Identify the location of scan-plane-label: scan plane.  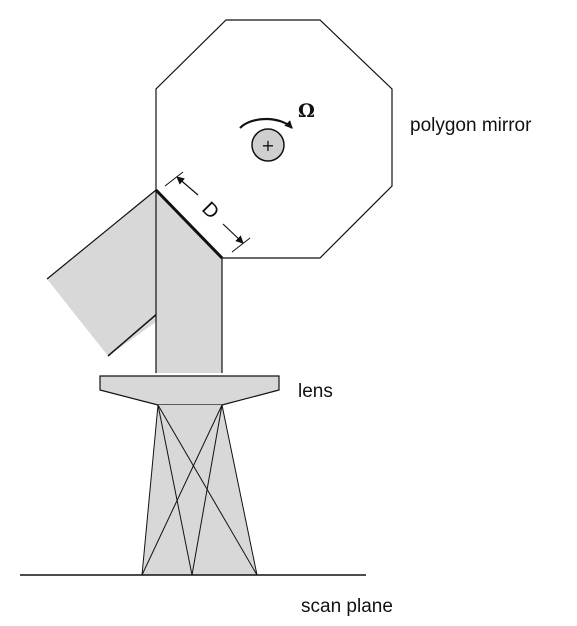
(347, 606).